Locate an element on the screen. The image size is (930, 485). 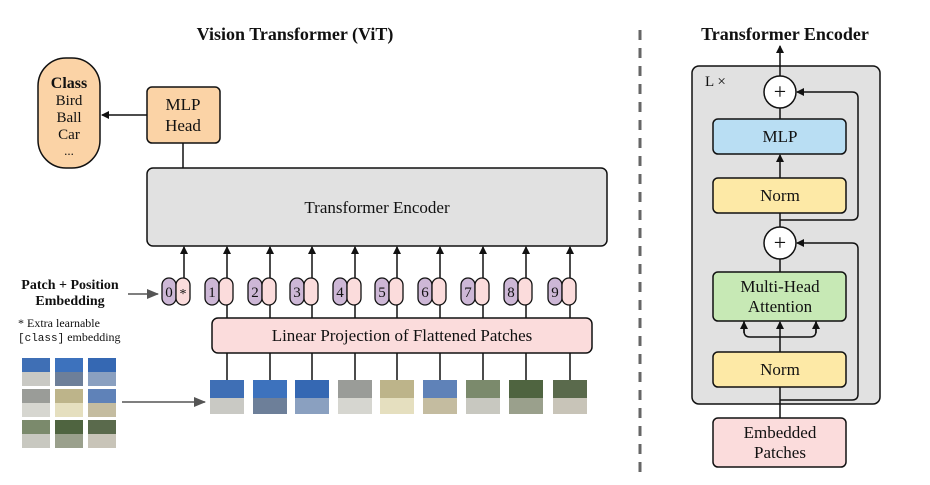
attention-box: Multi-Head Attention is located at coordinates (779, 296).